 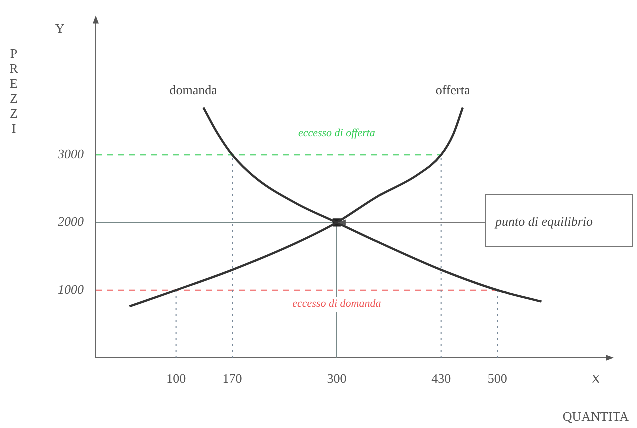 What do you see at coordinates (596, 378) in the screenshot?
I see `text: X` at bounding box center [596, 378].